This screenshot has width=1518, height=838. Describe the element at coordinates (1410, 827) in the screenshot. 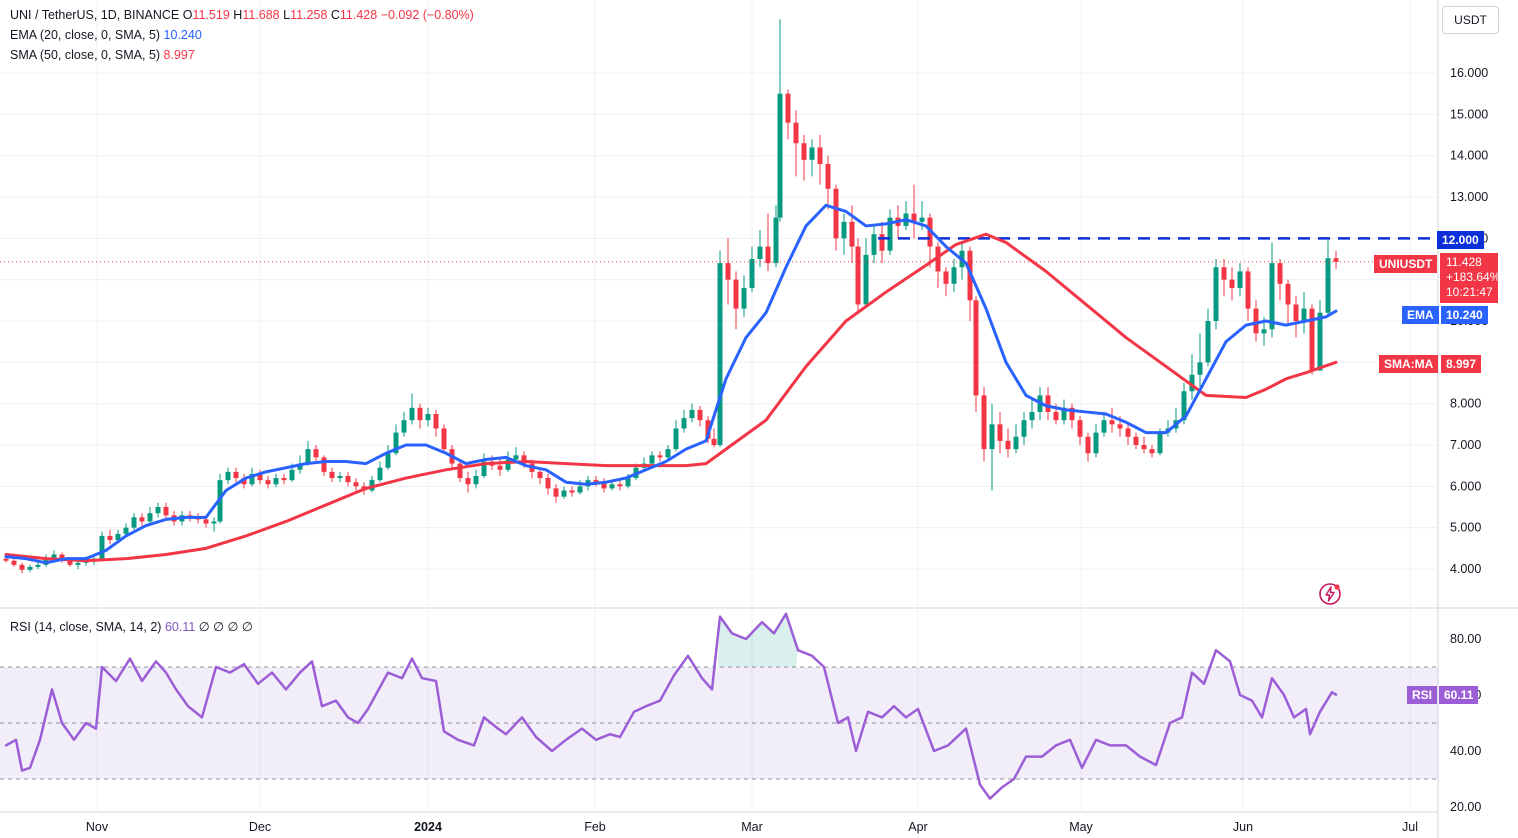

I see `x-tick-label: Jul` at that location.